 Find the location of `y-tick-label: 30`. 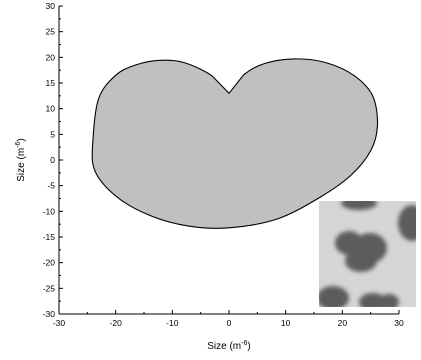

y-tick-label: 30 is located at coordinates (51, 6).